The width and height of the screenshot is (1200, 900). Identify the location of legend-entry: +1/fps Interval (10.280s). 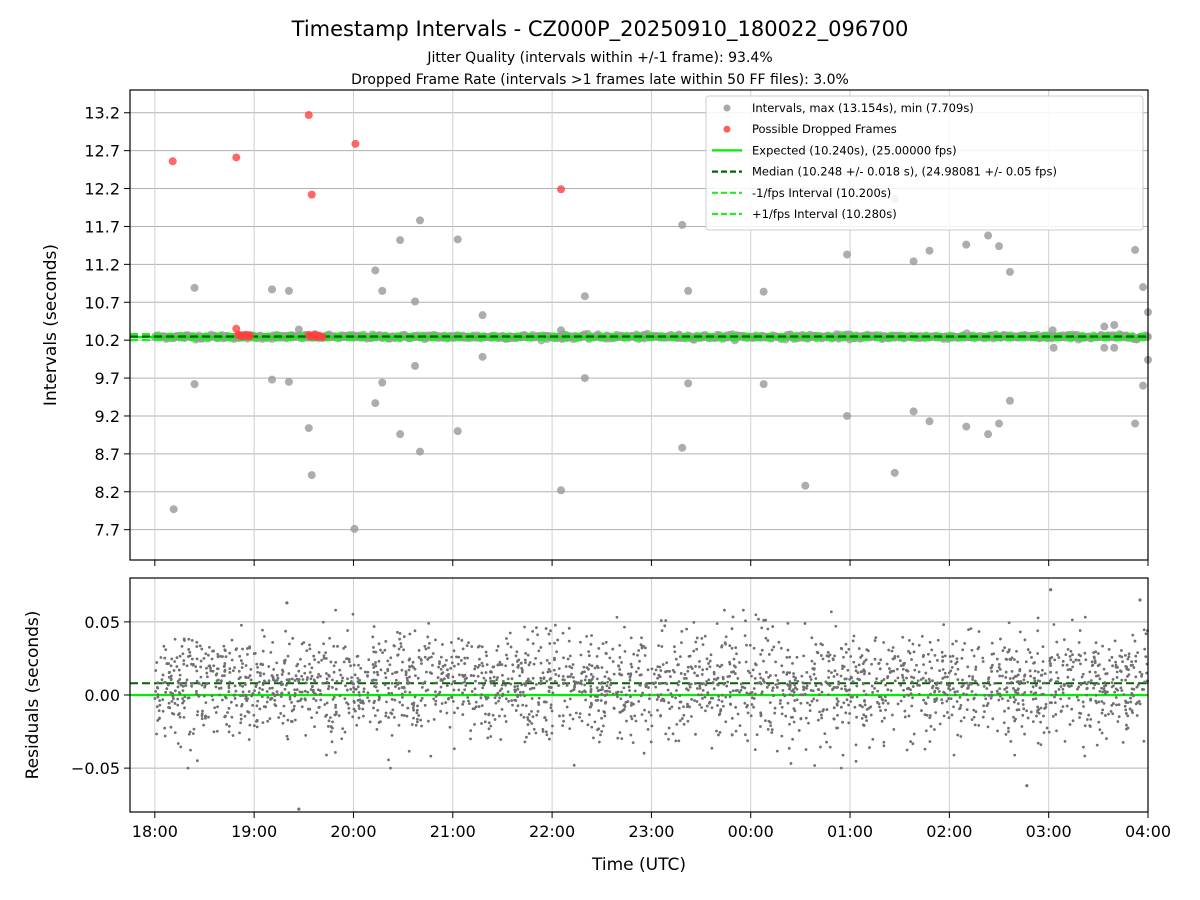
(824, 214).